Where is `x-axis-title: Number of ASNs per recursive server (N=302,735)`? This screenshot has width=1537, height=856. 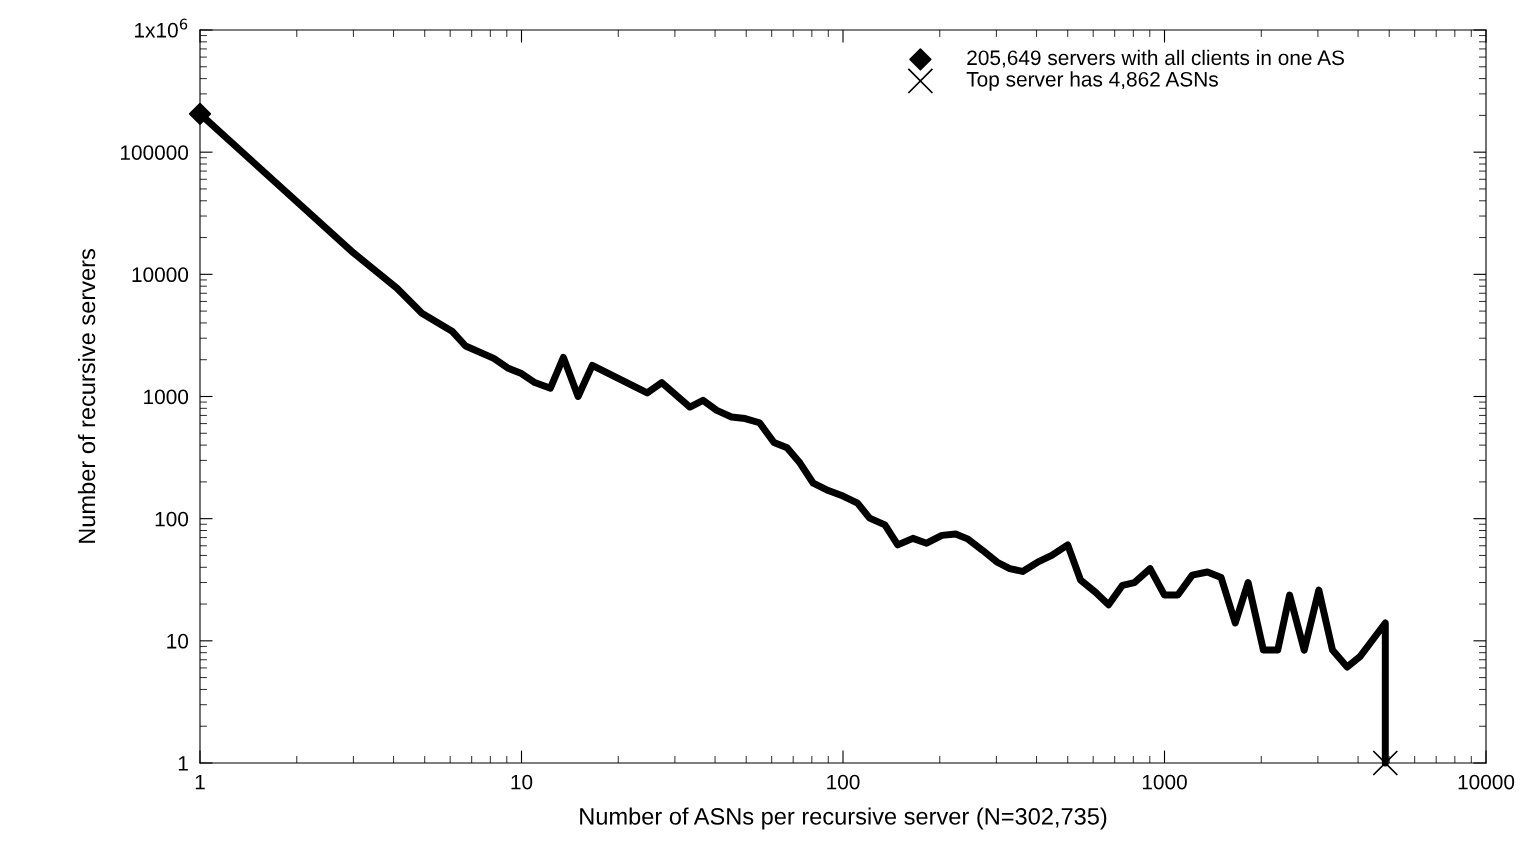
x-axis-title: Number of ASNs per recursive server (N=302,735) is located at coordinates (843, 818).